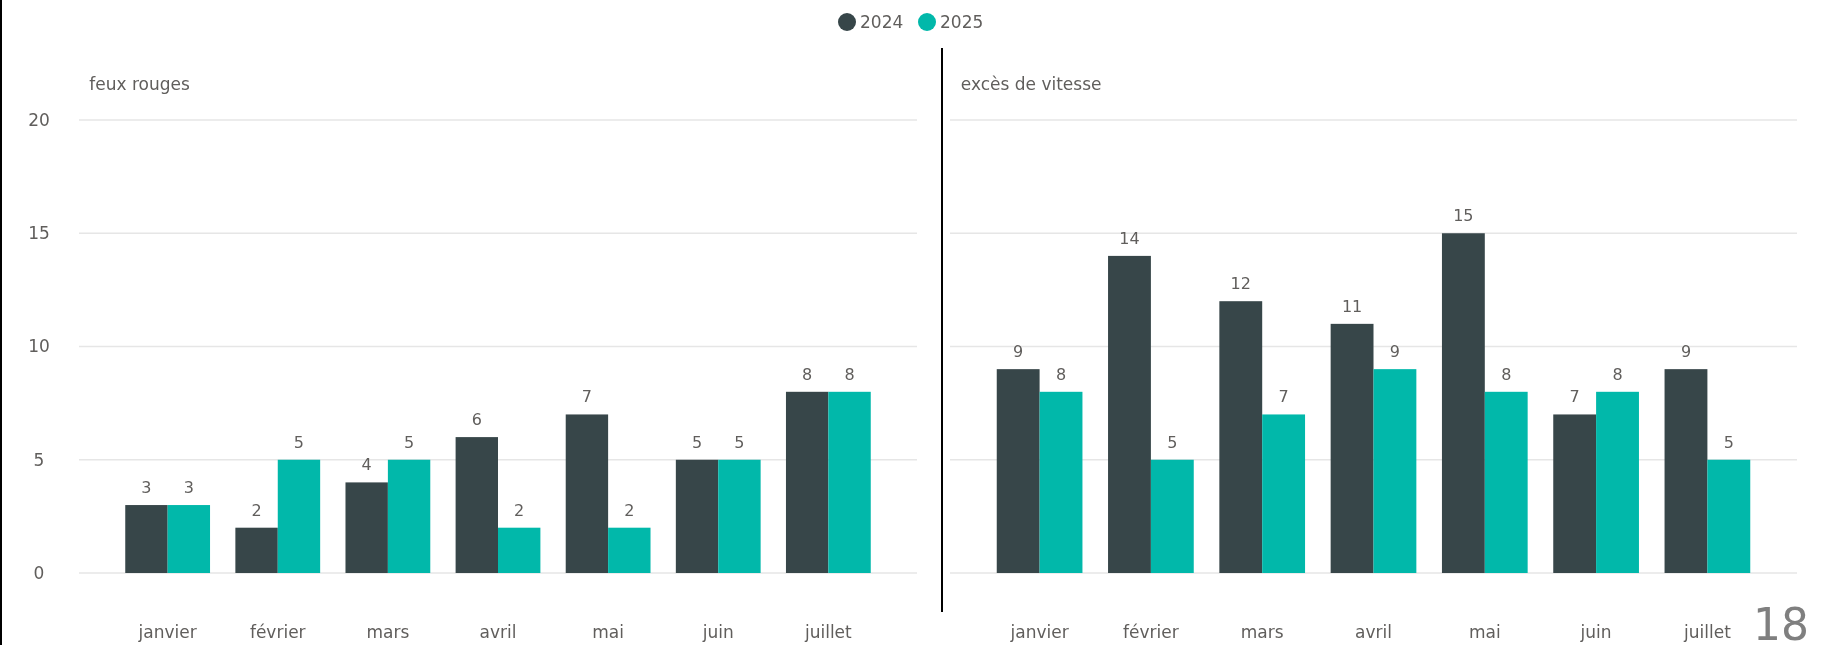  I want to click on chart-title: excès de vitesse, so click(1031, 84).